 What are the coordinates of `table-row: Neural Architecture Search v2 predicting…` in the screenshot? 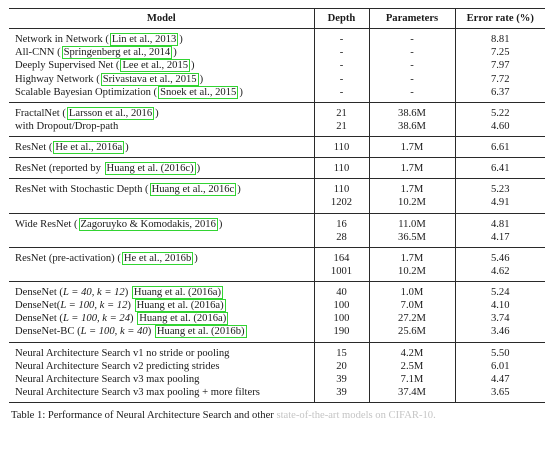 It's located at (277, 366).